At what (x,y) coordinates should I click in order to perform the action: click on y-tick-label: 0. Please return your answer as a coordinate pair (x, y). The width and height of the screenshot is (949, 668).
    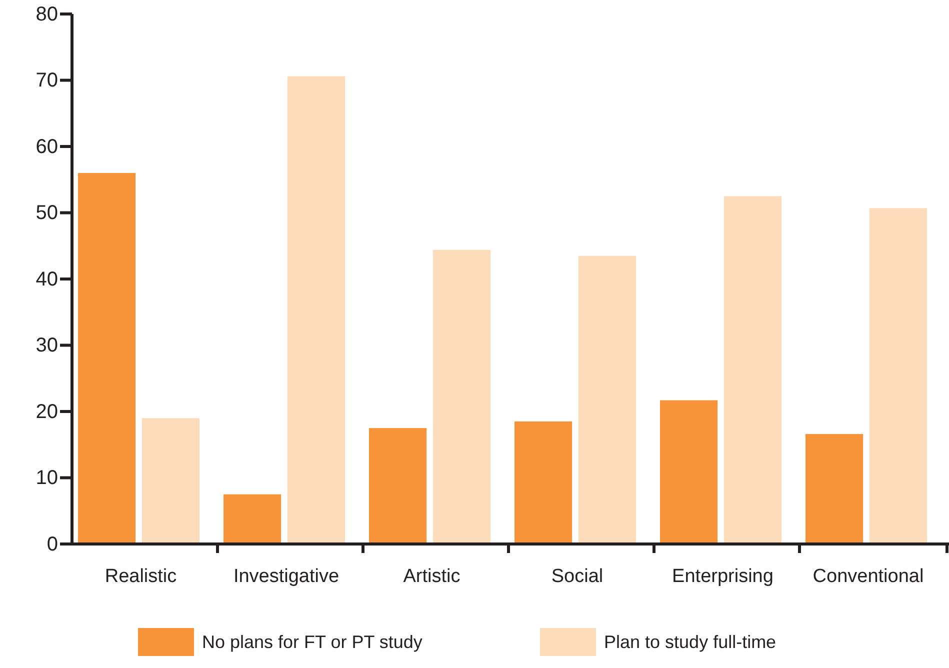
    Looking at the image, I should click on (52, 544).